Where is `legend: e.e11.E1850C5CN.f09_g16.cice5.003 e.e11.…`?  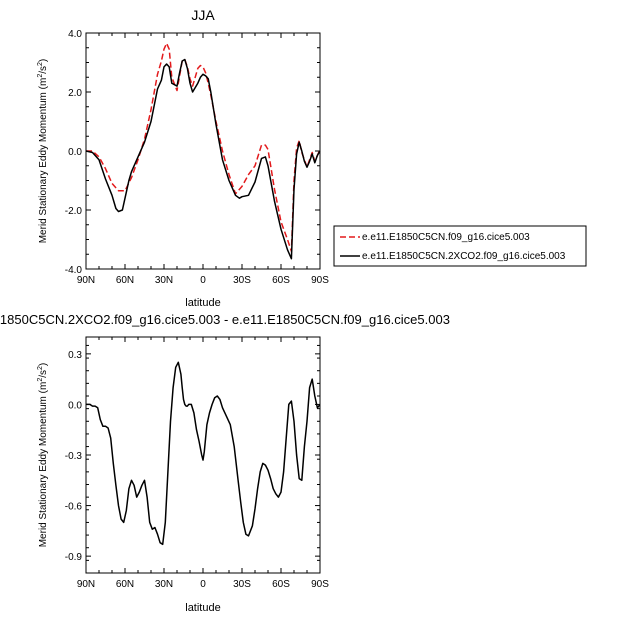
legend: e.e11.E1850C5CN.f09_g16.cice5.003 e.e11.… is located at coordinates (460, 246).